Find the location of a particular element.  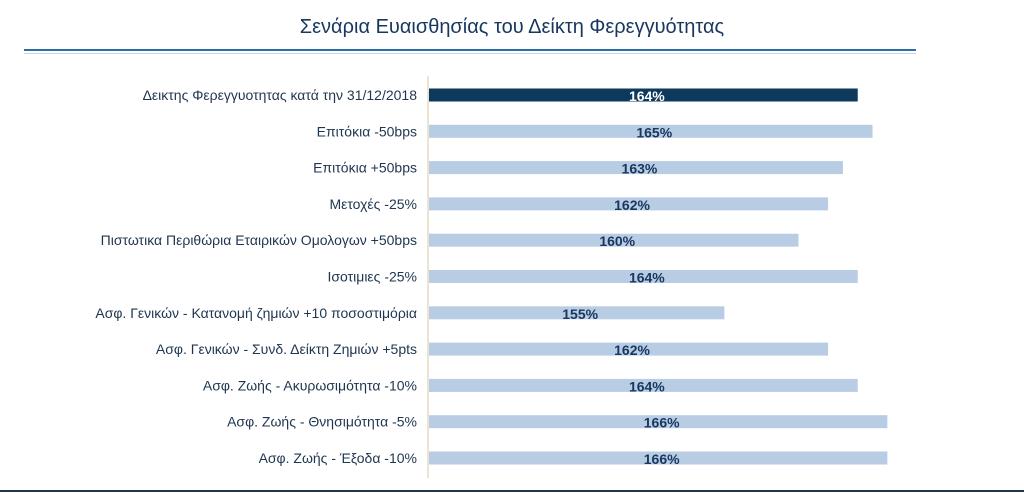

category-label: Ασφ. Ζωής - Ακυρωσιμότητα -10% is located at coordinates (310, 385).